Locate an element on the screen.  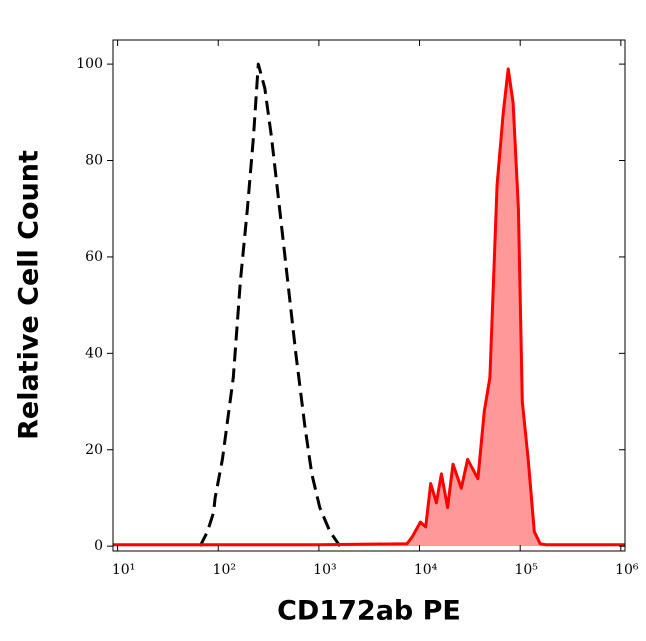
y-tick-label: 20 is located at coordinates (94, 450).